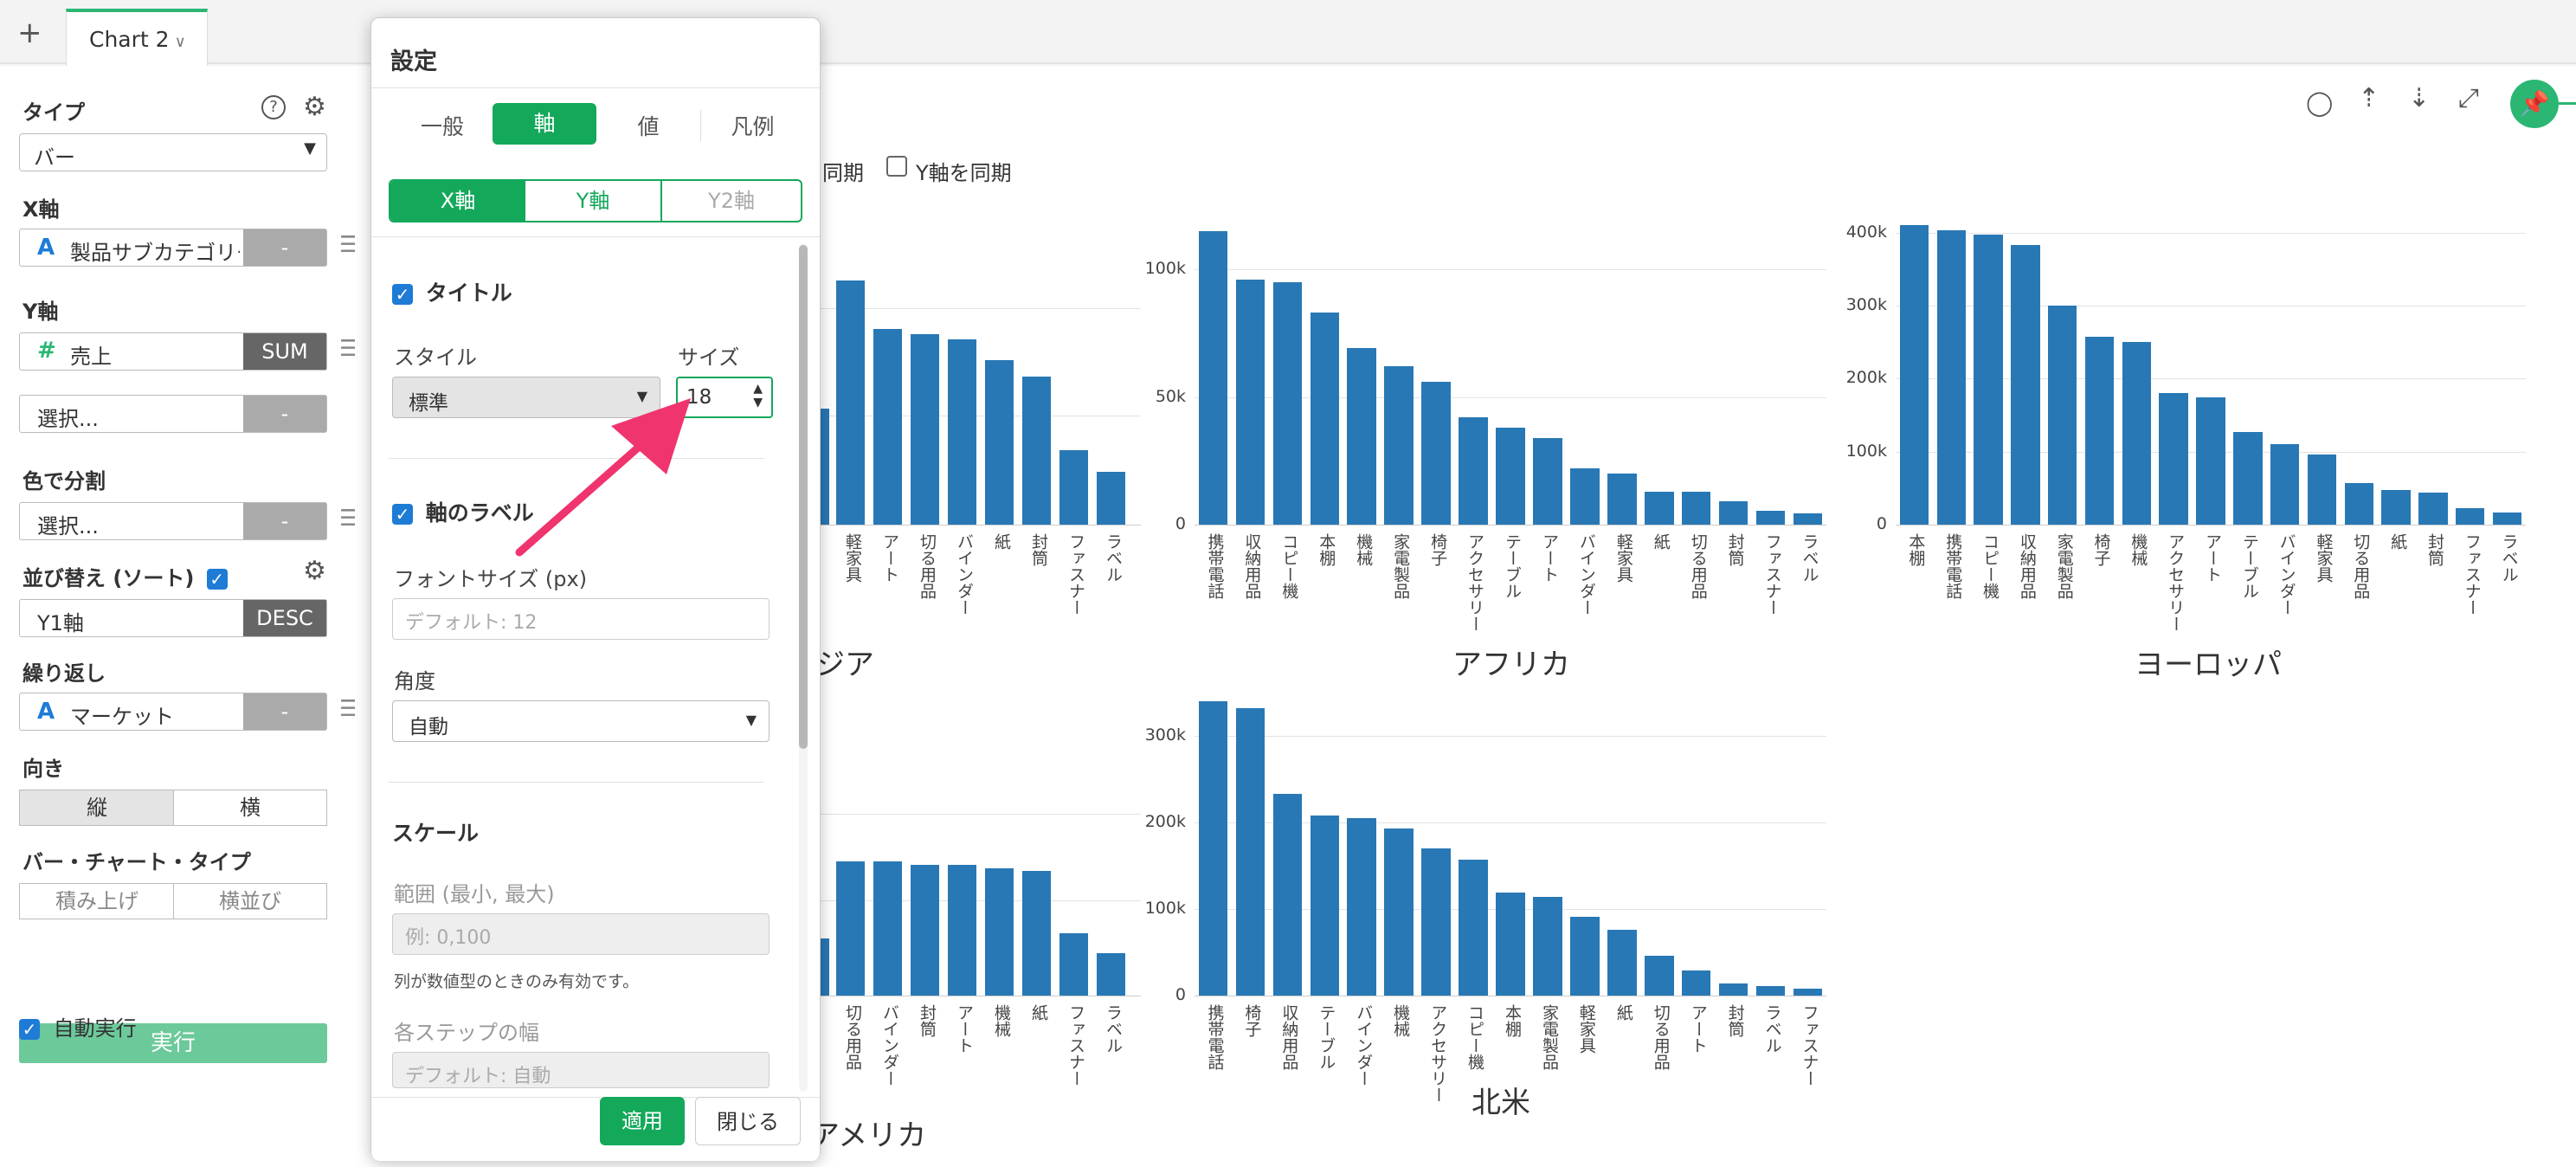  I want to click on pin-icon: 📌, so click(2534, 104).